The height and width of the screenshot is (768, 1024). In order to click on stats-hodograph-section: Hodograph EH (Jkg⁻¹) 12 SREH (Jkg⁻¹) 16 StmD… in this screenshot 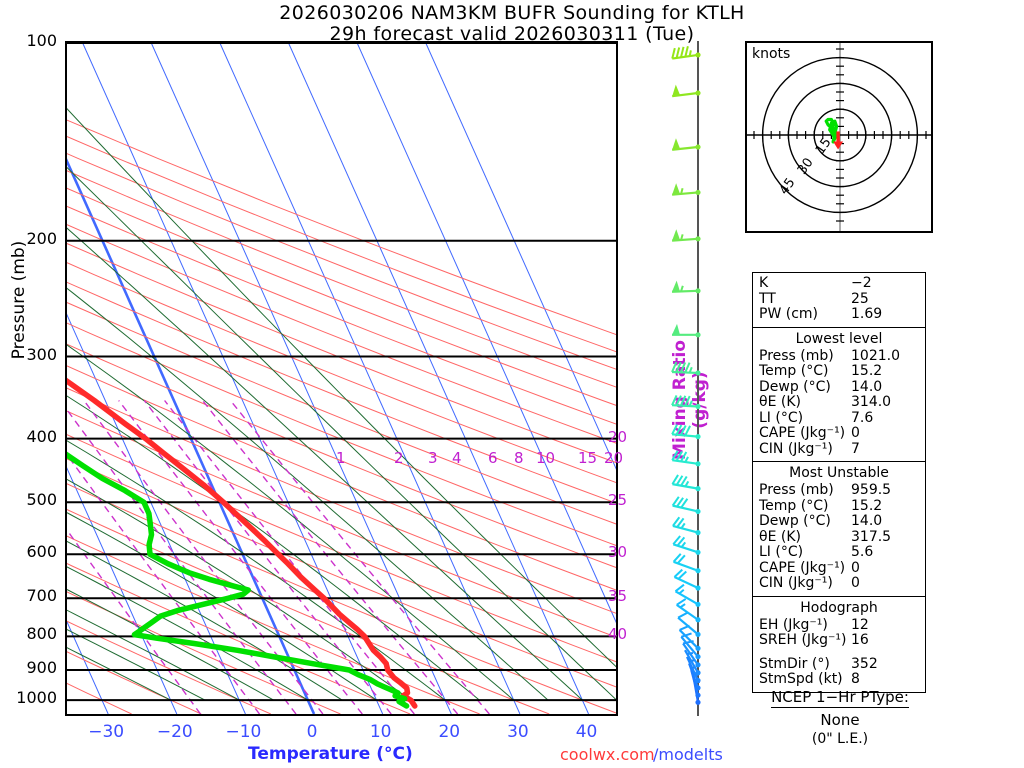, I will do `click(839, 644)`.